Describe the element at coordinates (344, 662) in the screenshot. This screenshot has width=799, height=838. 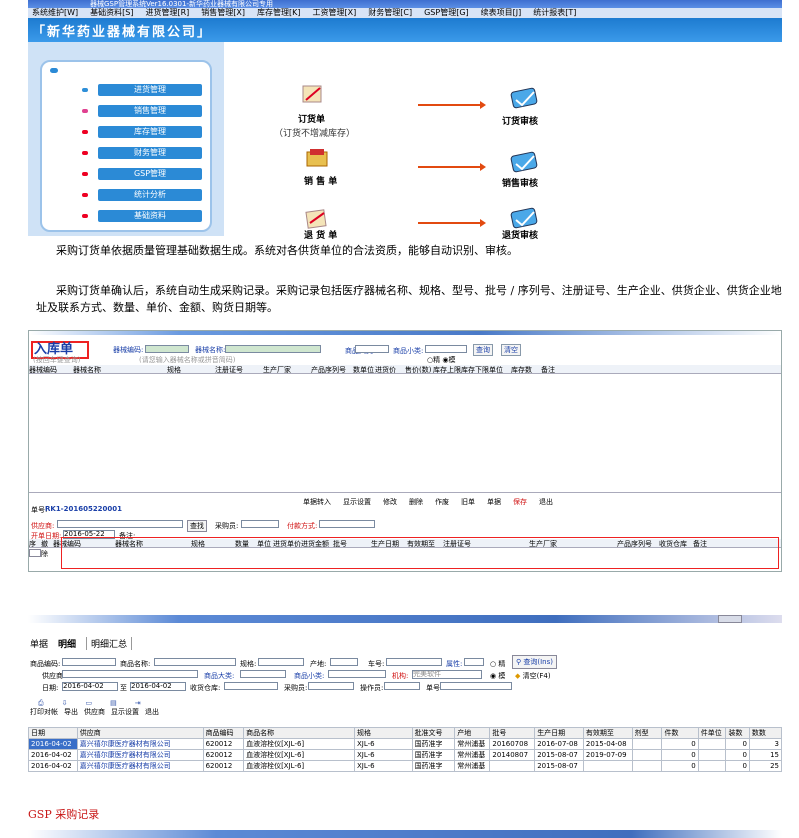
I see `origin-select` at that location.